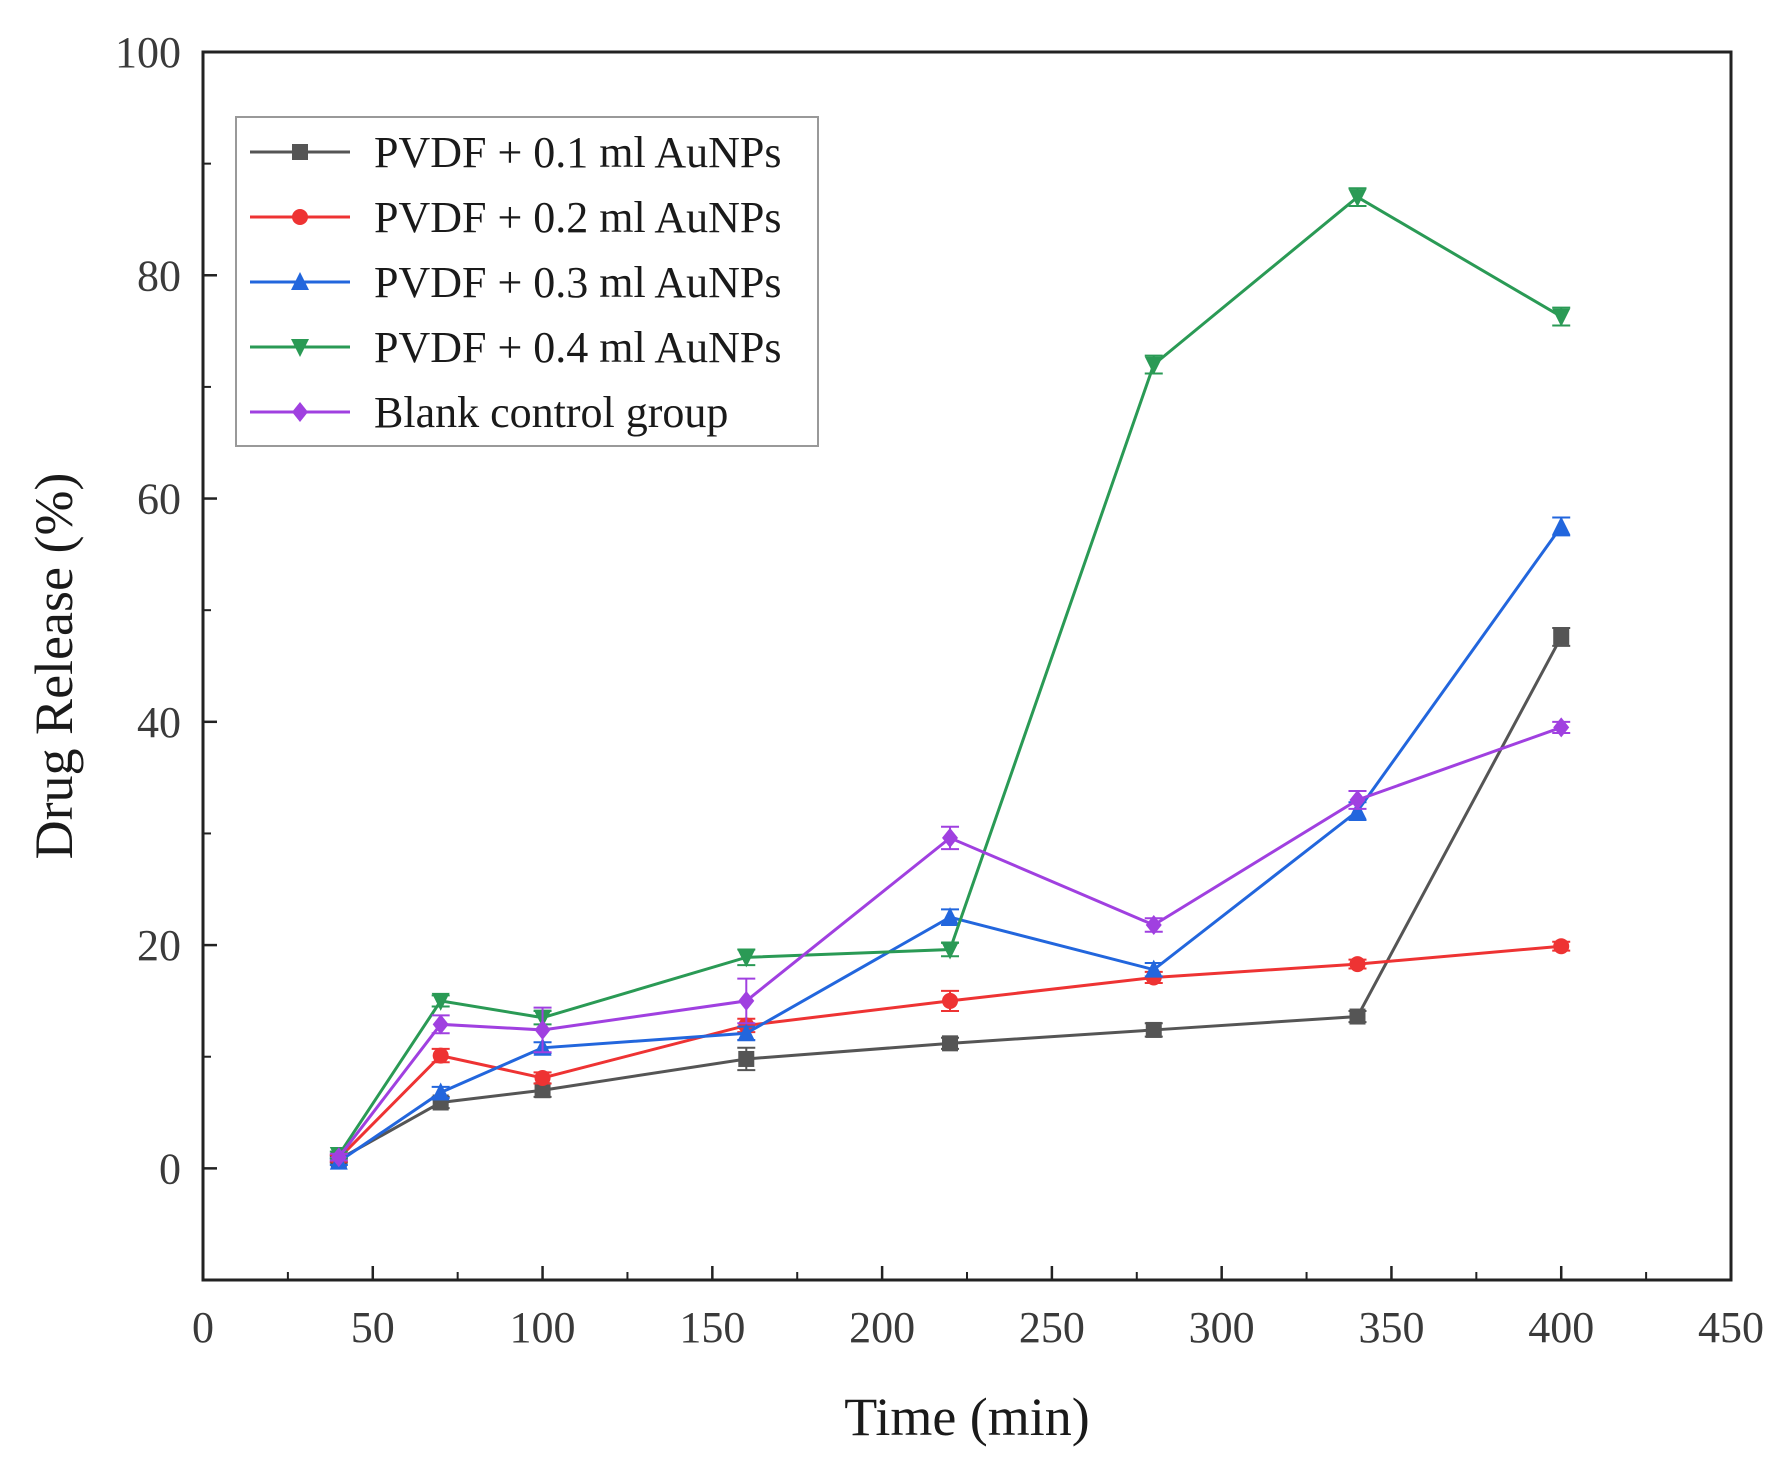 The height and width of the screenshot is (1469, 1784). I want to click on y-tick-label: 60, so click(159, 499).